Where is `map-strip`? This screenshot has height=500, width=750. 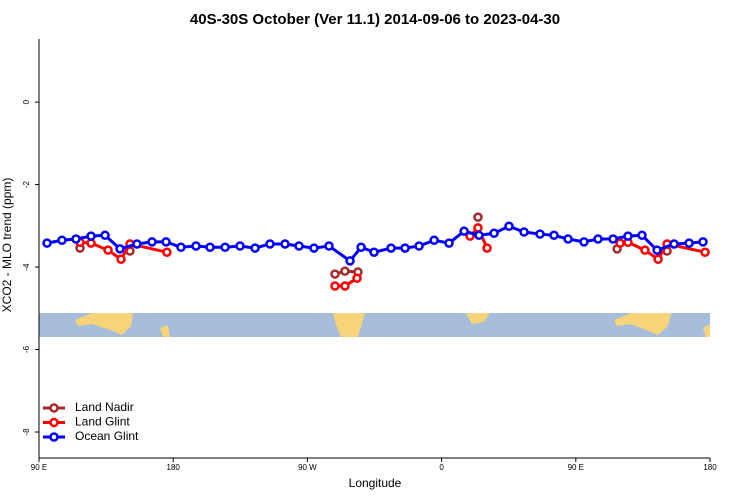 map-strip is located at coordinates (374, 325).